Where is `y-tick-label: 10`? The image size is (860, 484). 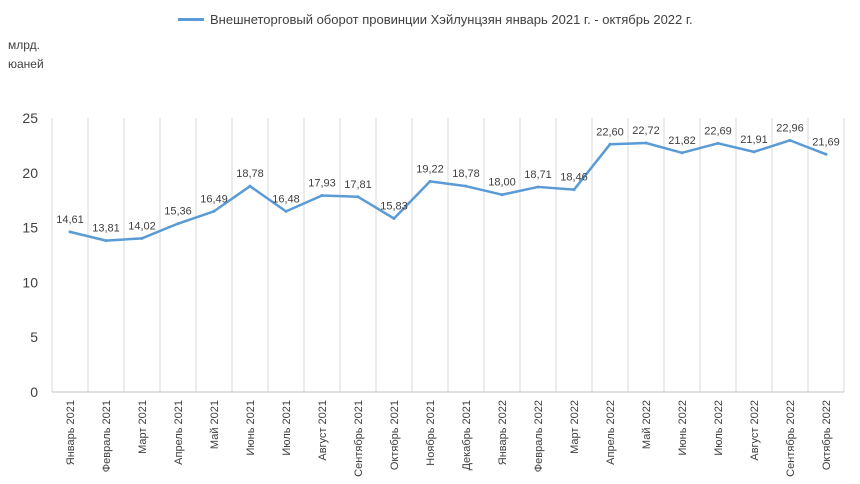 y-tick-label: 10 is located at coordinates (30, 282).